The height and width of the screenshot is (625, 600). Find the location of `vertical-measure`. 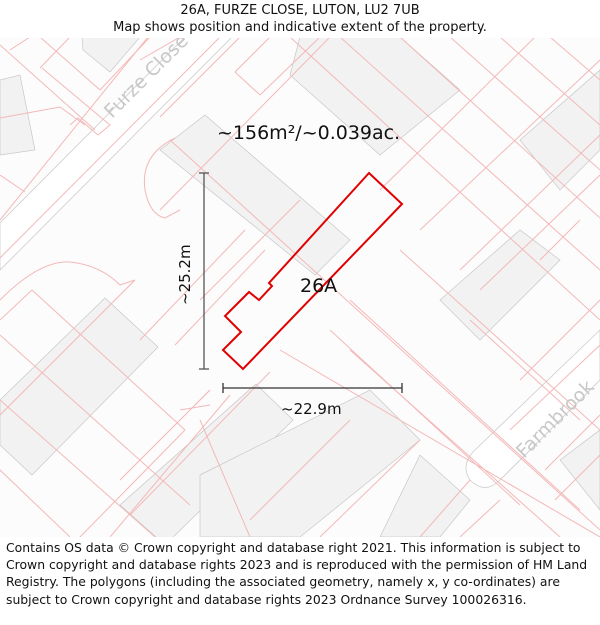

vertical-measure is located at coordinates (204, 271).